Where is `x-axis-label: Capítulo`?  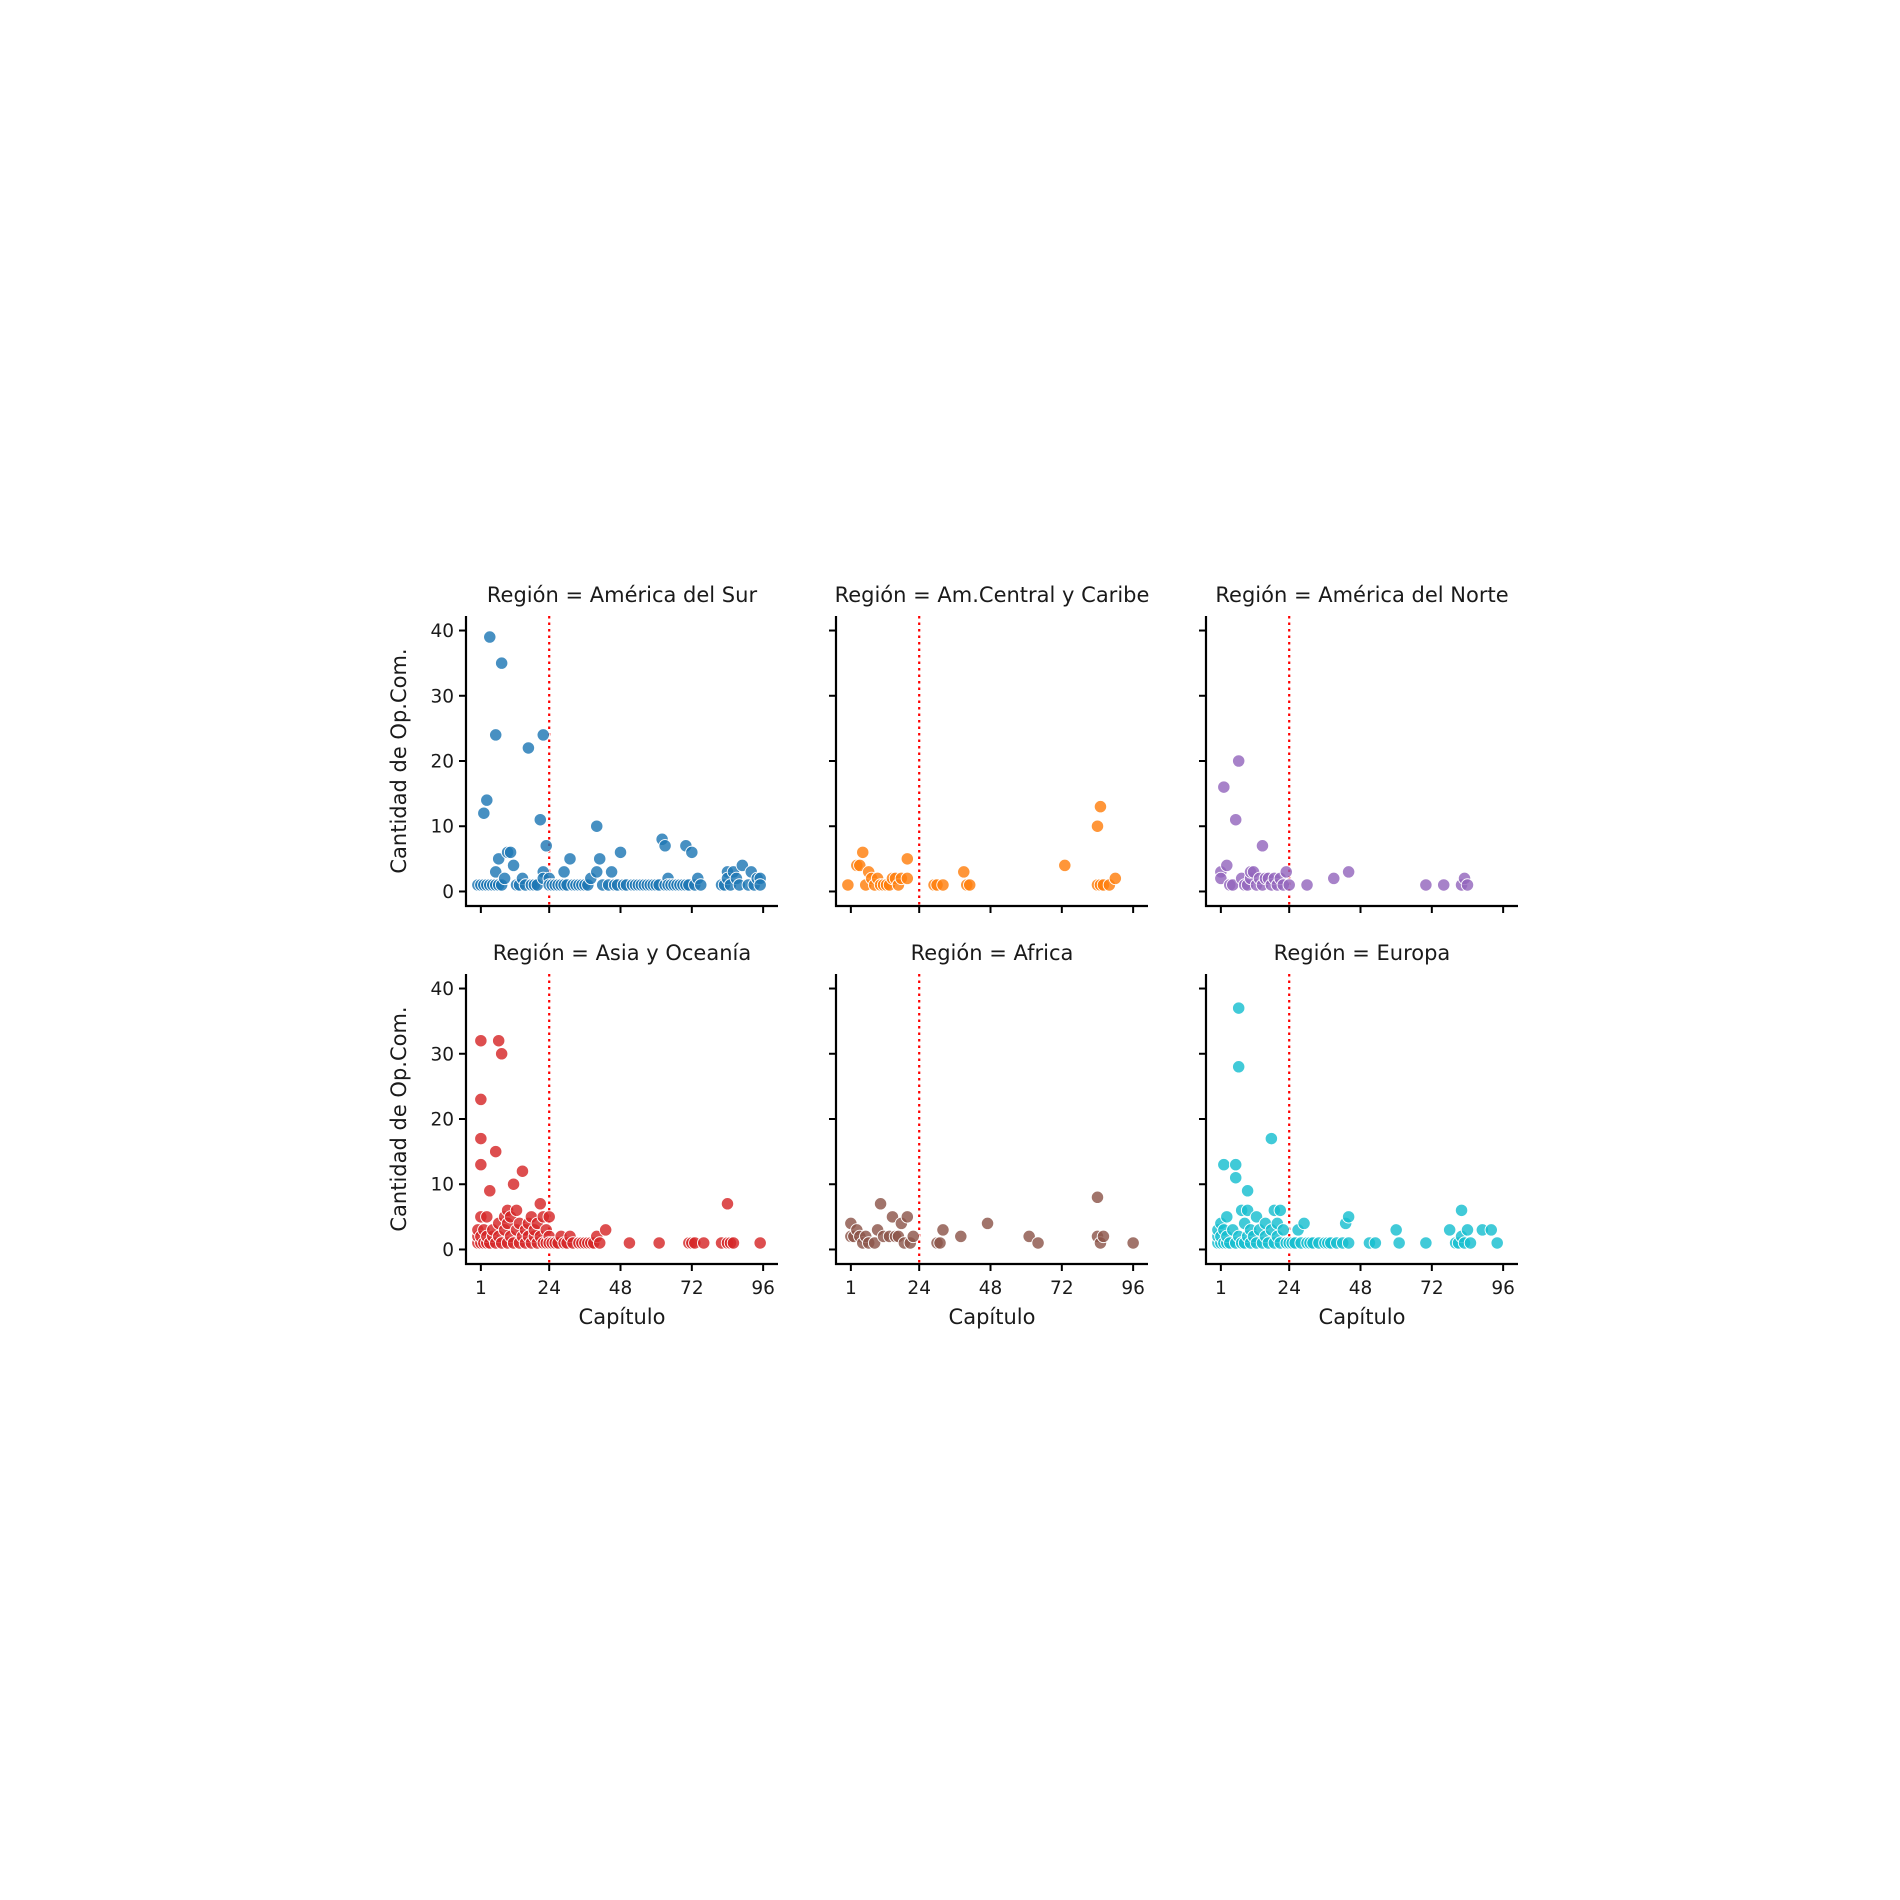 x-axis-label: Capítulo is located at coordinates (1362, 1317).